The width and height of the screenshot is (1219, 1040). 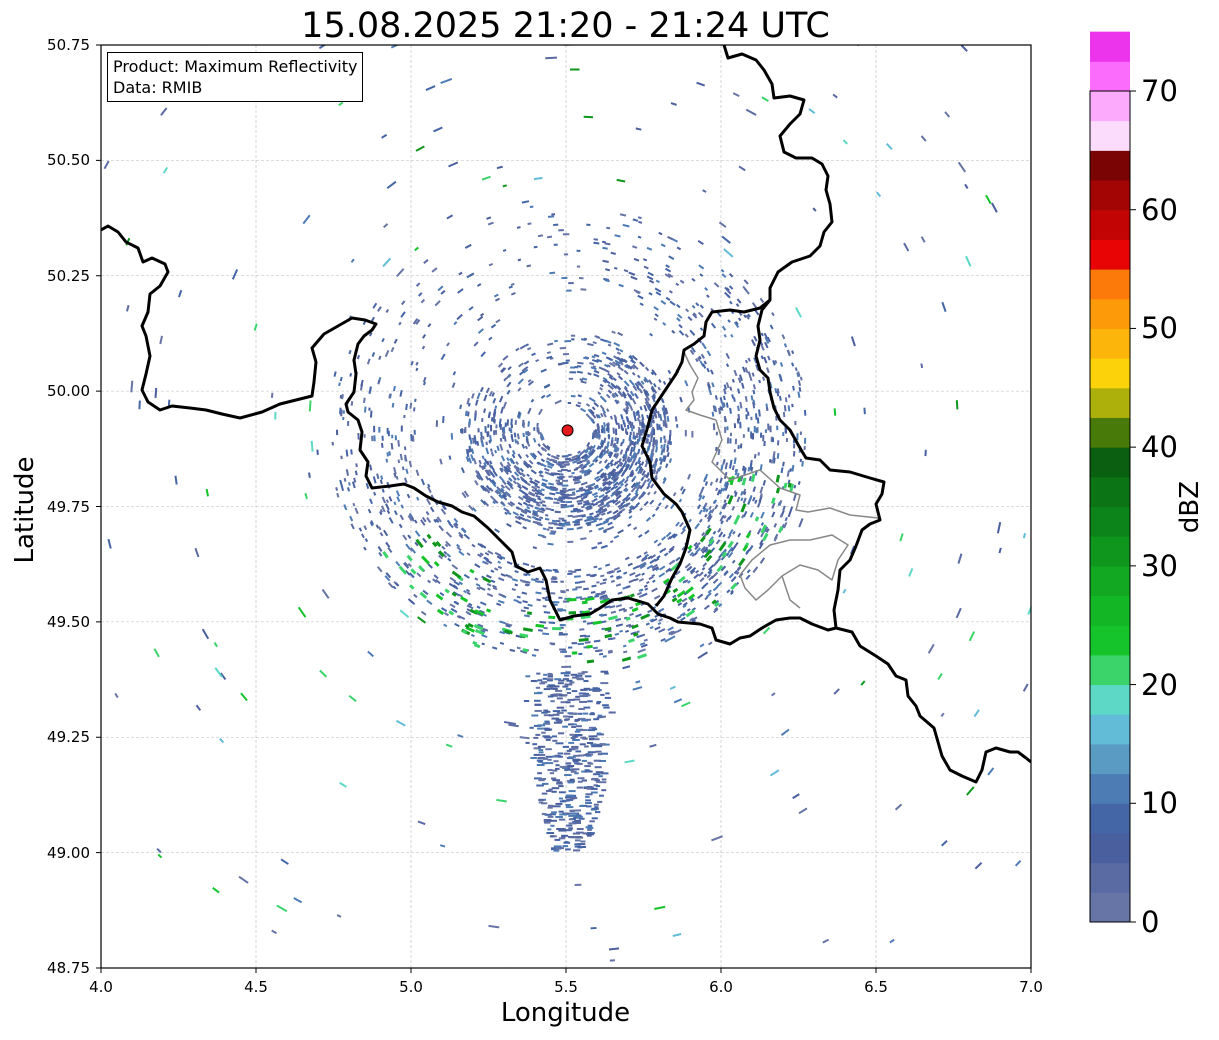 What do you see at coordinates (25, 510) in the screenshot?
I see `y-axis-label: Latitude` at bounding box center [25, 510].